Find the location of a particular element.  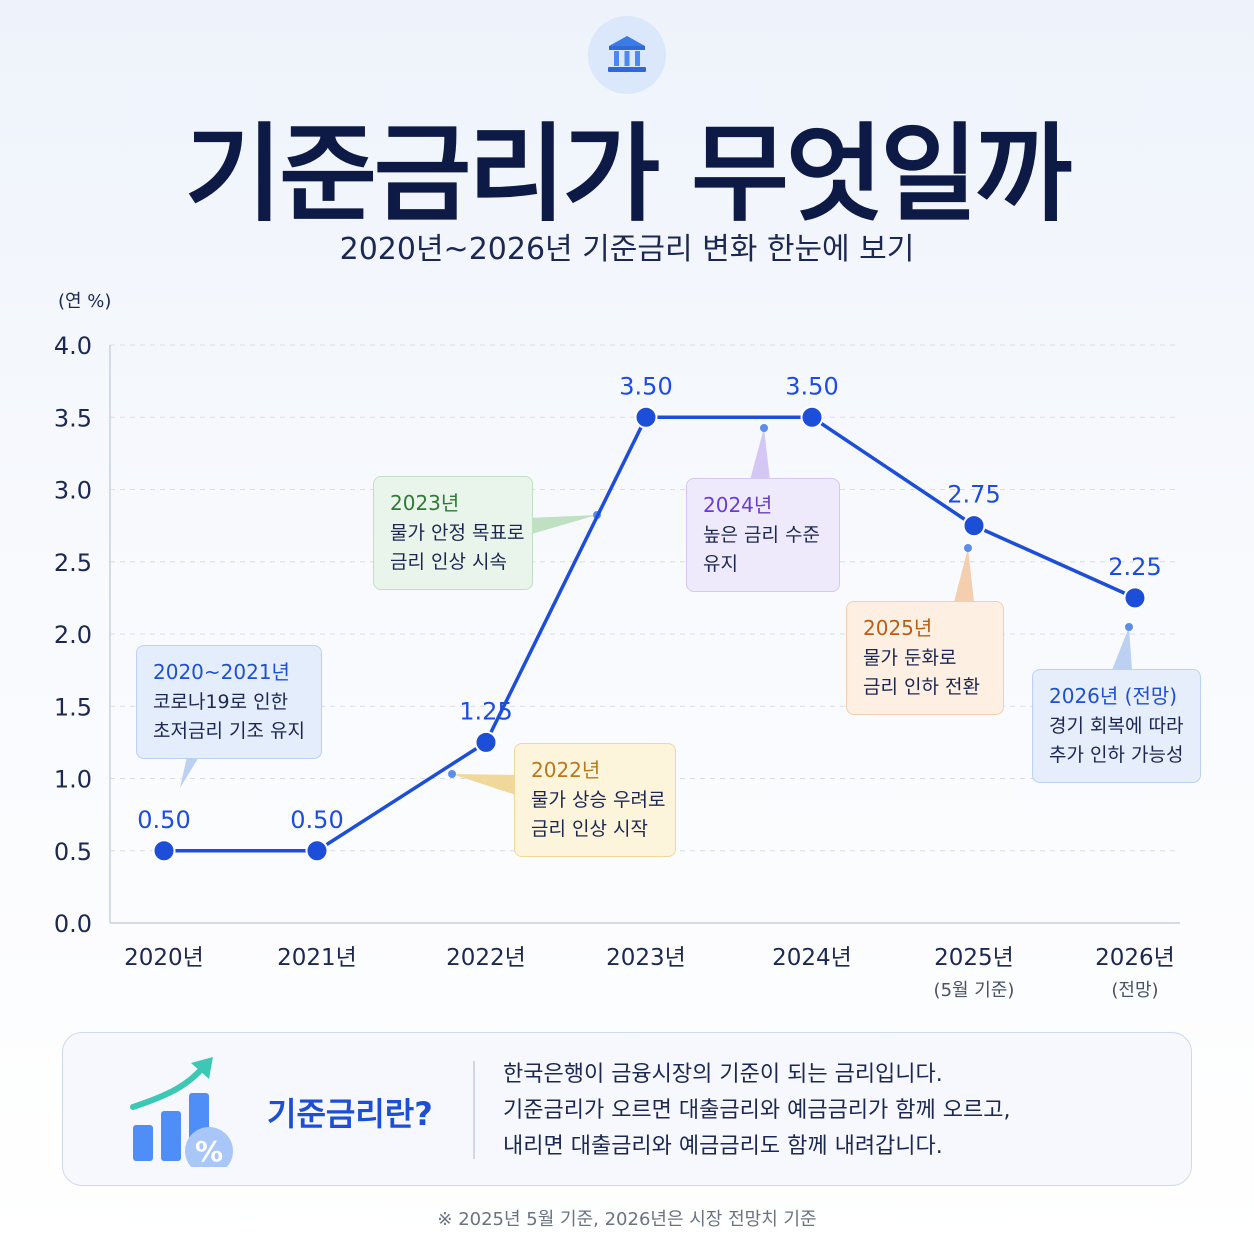

growth-chart-percent-icon: % is located at coordinates (181, 1112).